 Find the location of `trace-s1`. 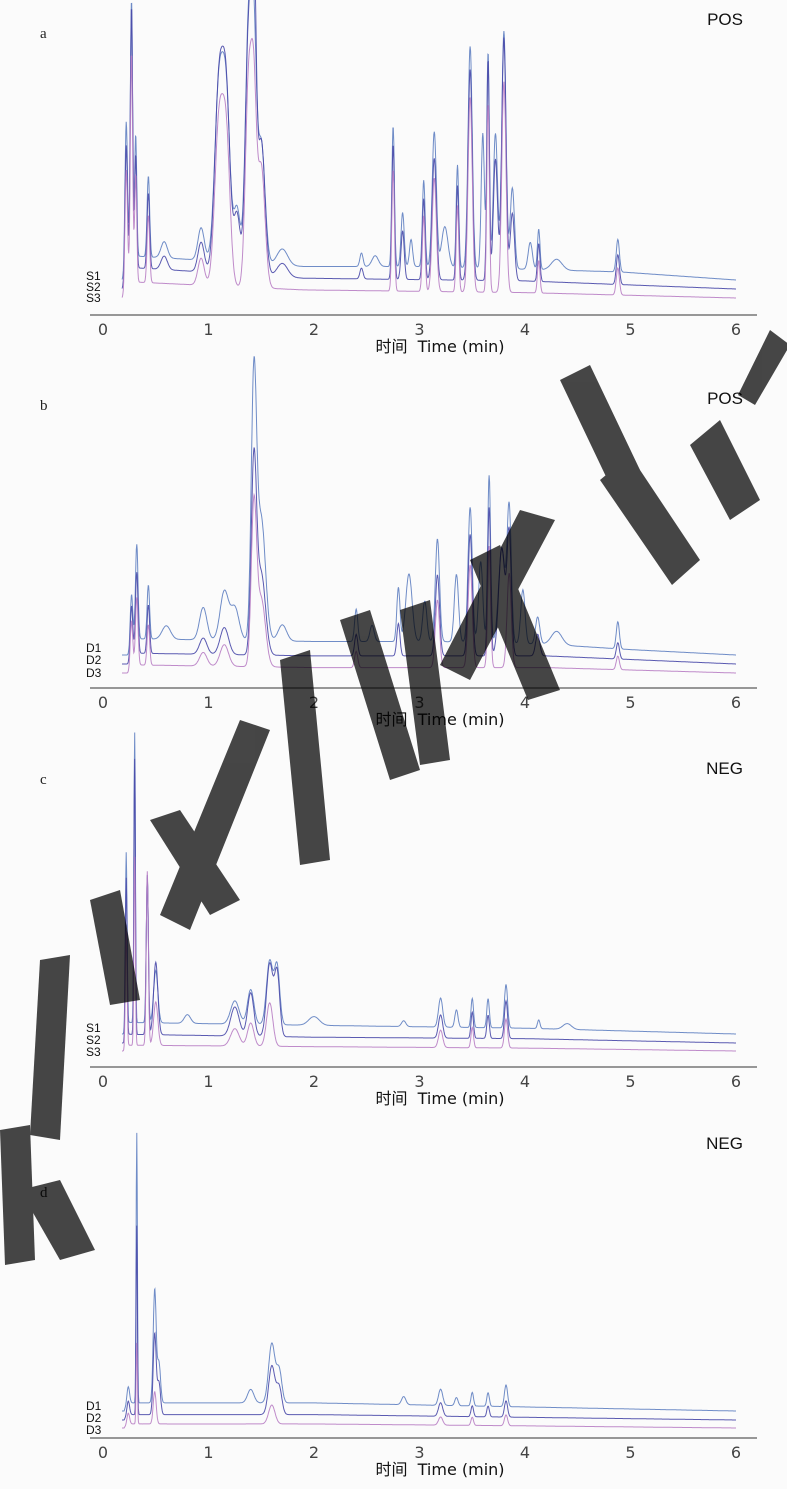

trace-s1 is located at coordinates (428, 140).